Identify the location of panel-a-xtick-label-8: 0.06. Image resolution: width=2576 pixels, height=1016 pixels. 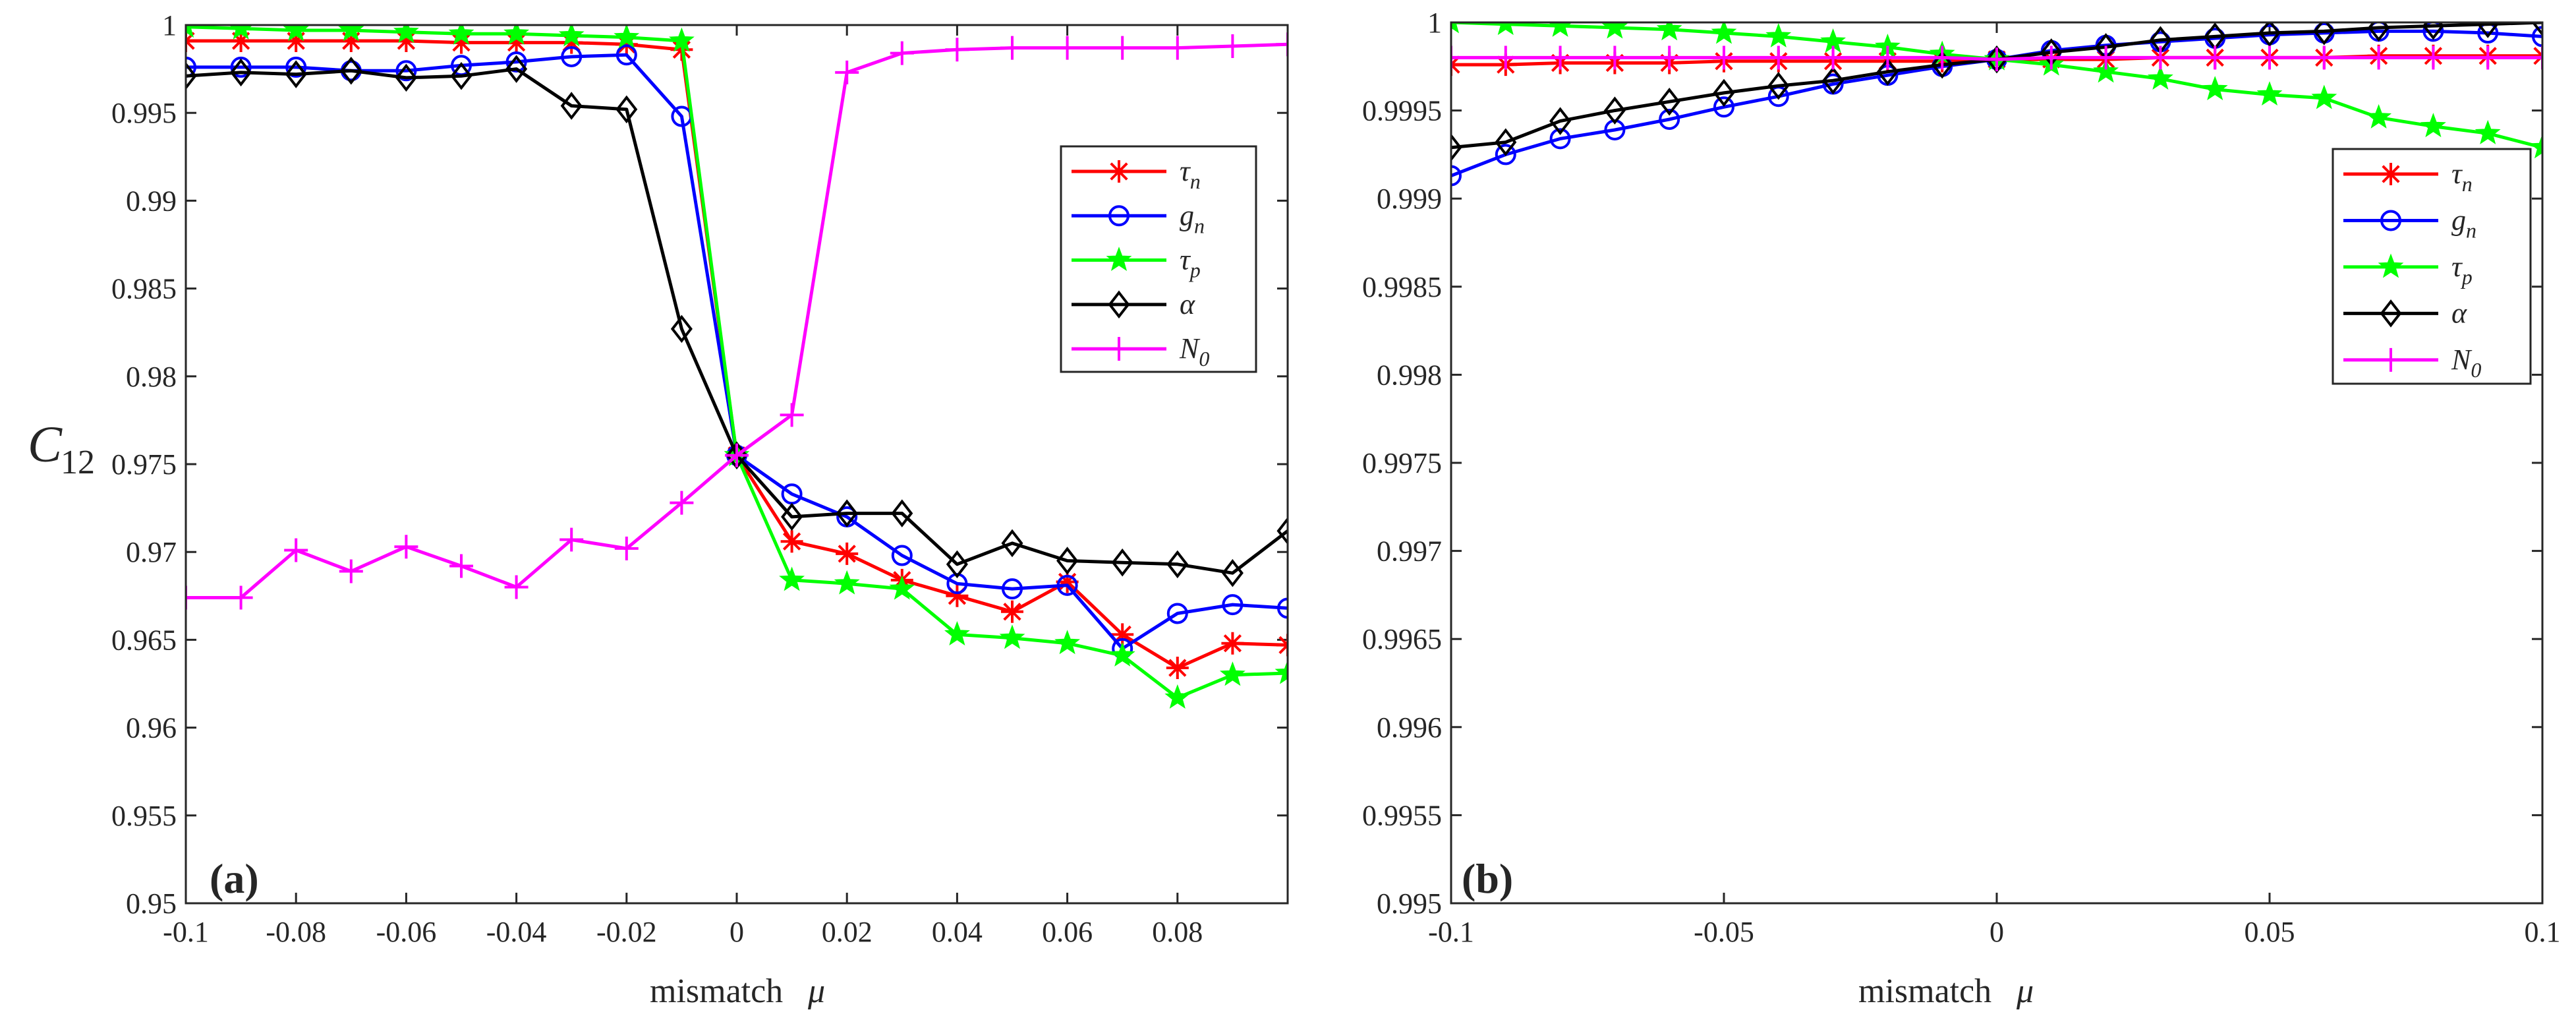
(1067, 932).